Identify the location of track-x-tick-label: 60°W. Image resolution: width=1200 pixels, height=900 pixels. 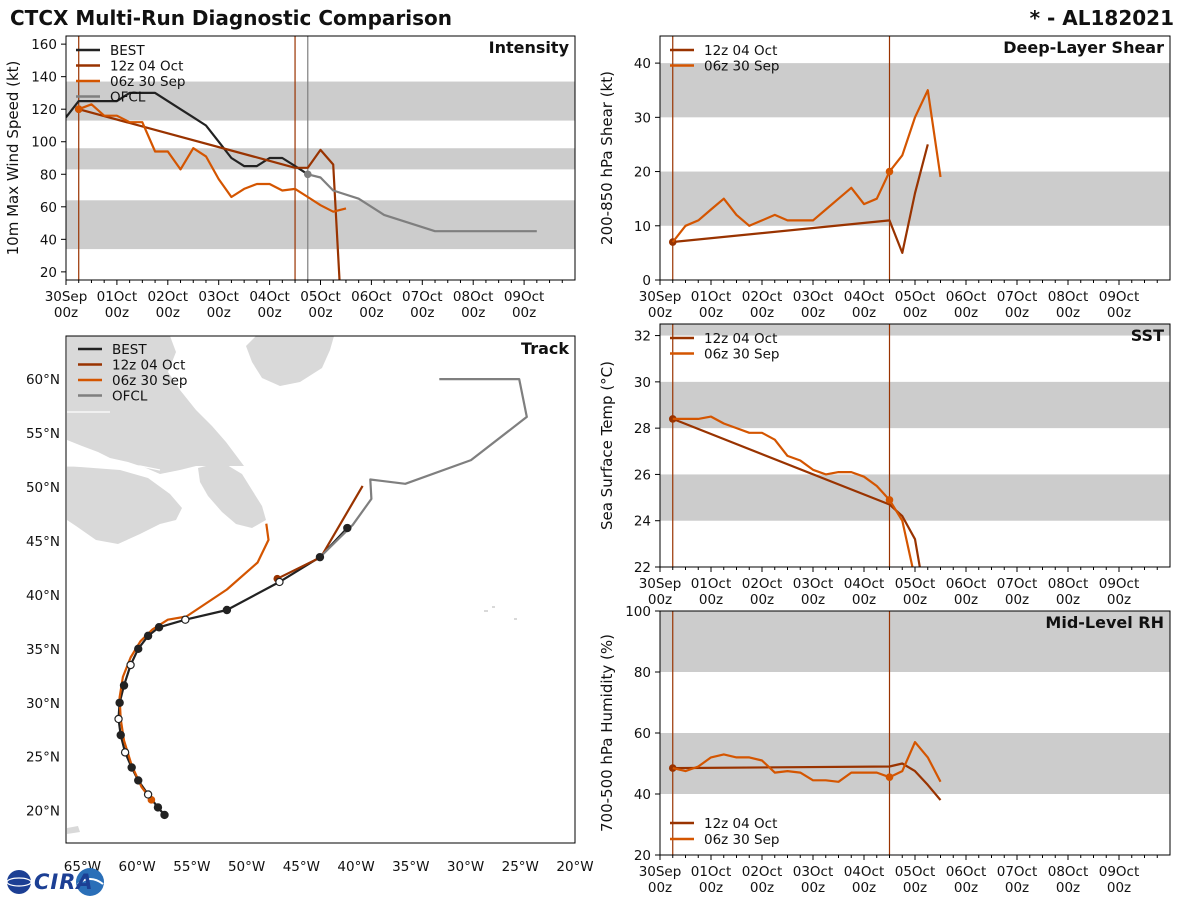
(137, 867).